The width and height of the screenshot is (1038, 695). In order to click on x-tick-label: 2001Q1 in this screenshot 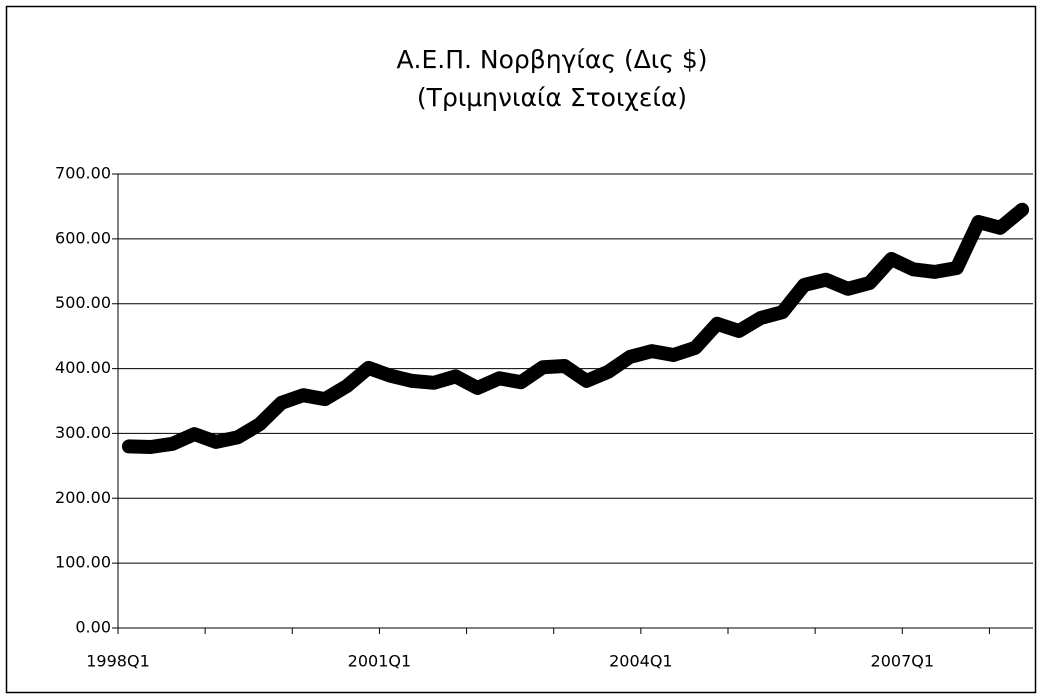, I will do `click(380, 661)`.